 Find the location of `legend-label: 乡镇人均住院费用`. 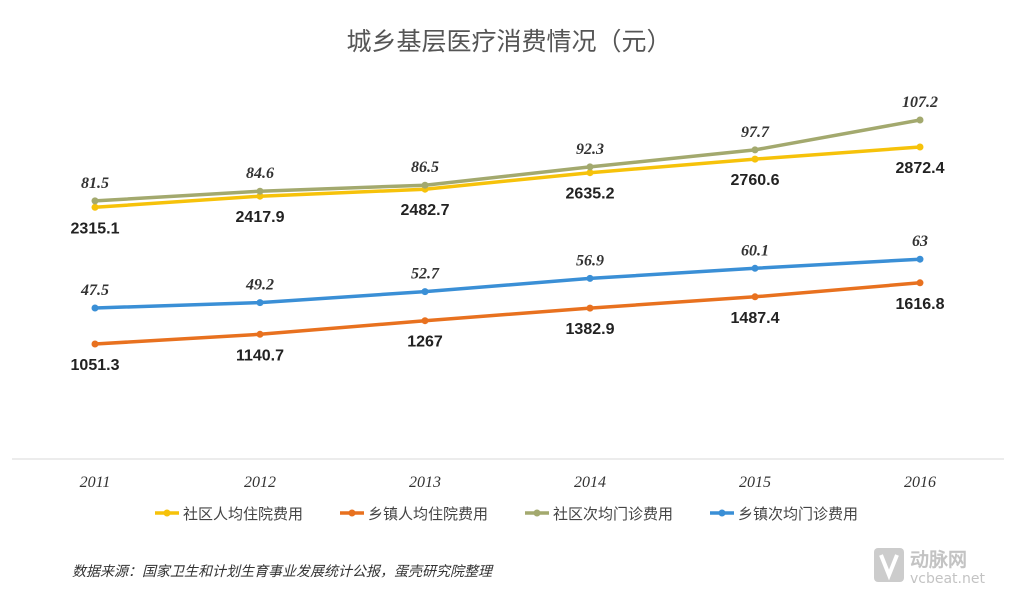

legend-label: 乡镇人均住院费用 is located at coordinates (428, 514).